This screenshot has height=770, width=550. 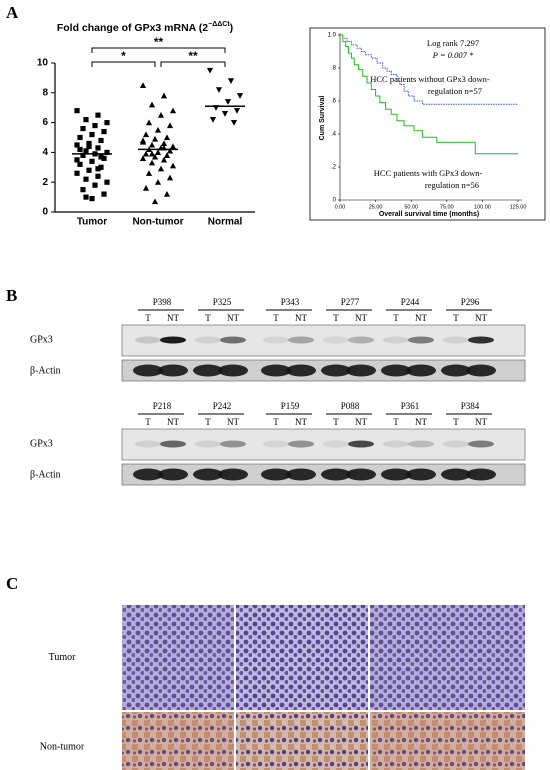 I want to click on sample-label: P384, so click(x=470, y=406).